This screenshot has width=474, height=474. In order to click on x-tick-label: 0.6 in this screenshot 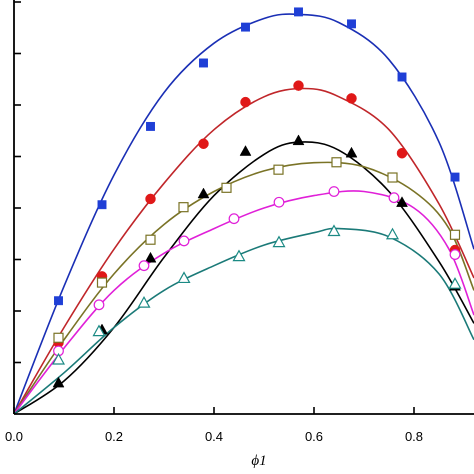, I will do `click(314, 436)`.